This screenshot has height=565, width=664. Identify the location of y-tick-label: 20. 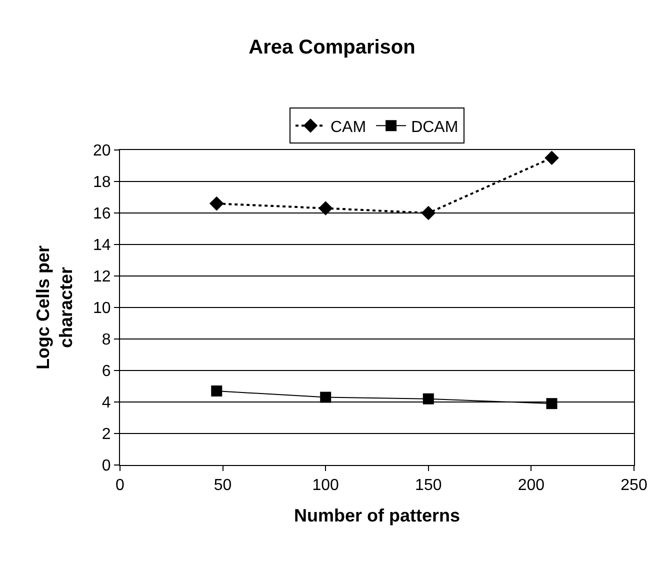
(102, 151).